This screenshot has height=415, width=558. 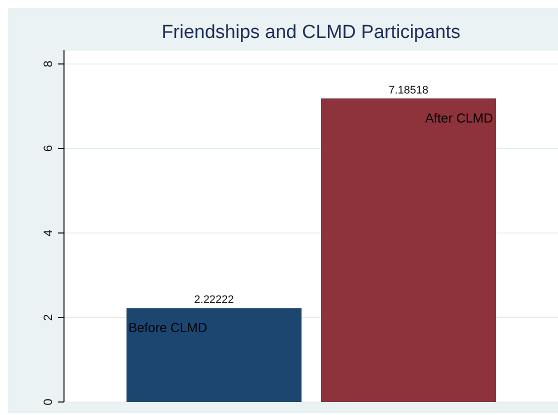 What do you see at coordinates (168, 328) in the screenshot?
I see `x-tick-label: Before CLMD` at bounding box center [168, 328].